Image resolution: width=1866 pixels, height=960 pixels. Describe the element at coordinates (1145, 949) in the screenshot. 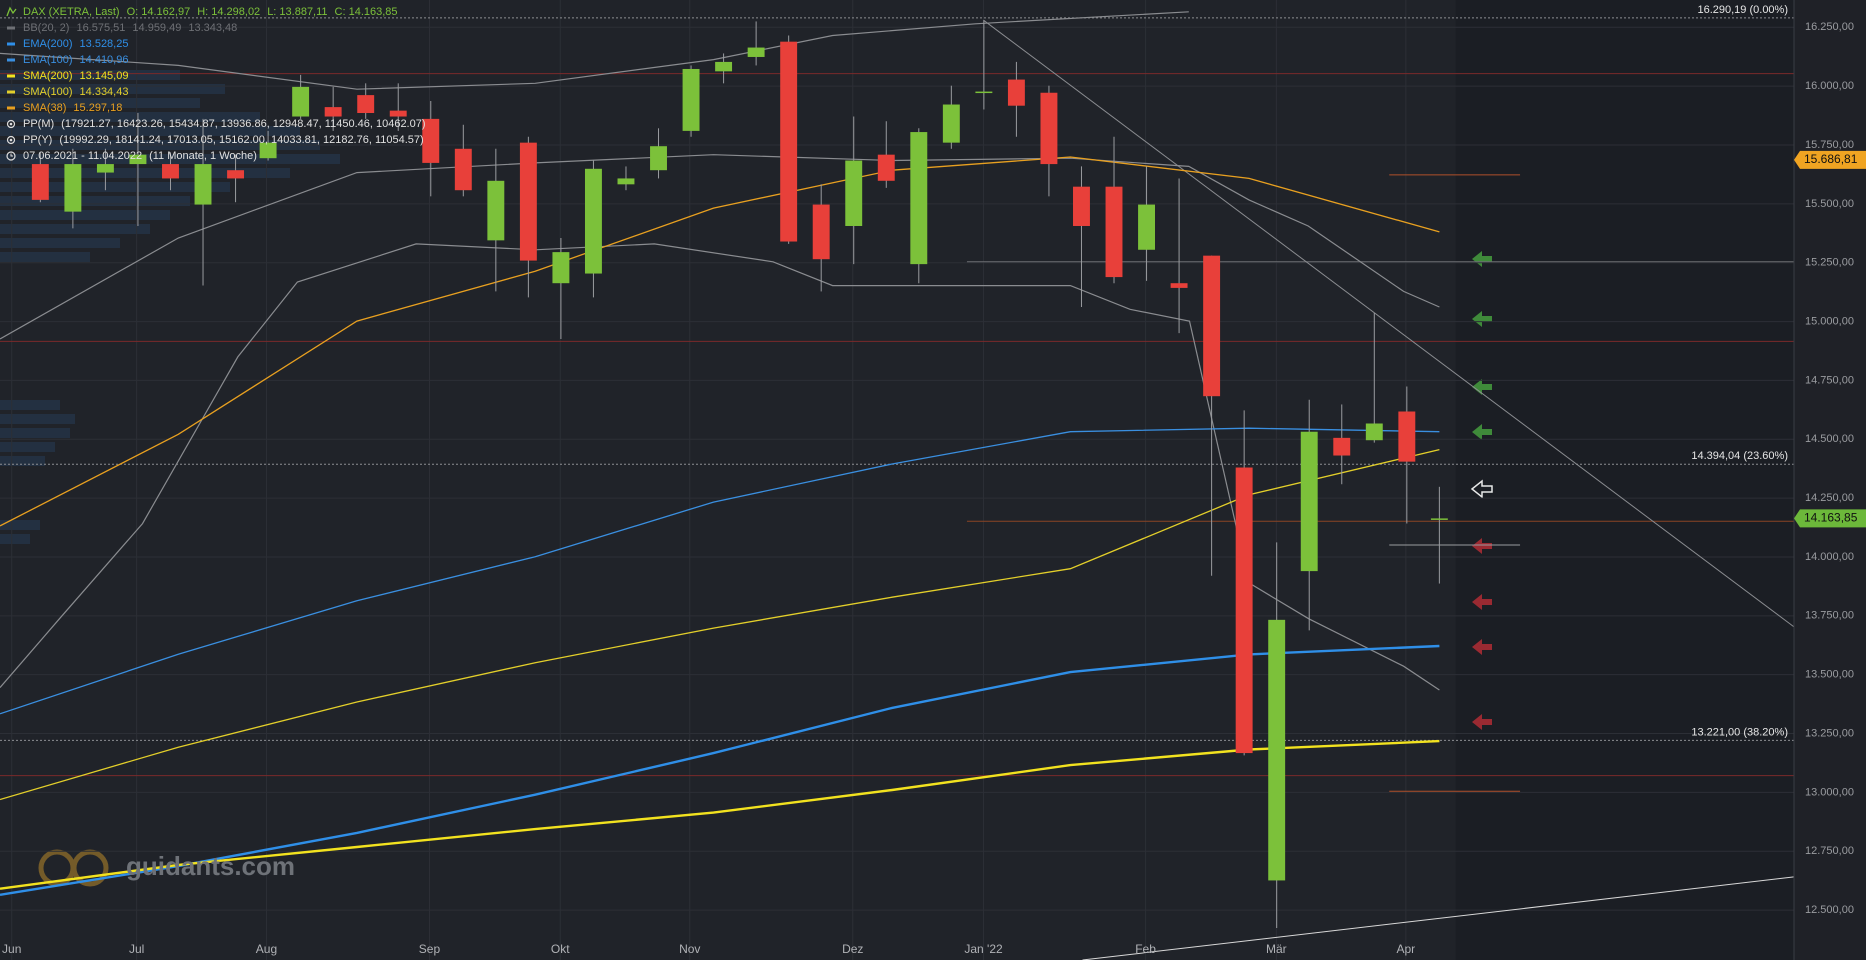

I see `x-tick-label: Feb` at that location.